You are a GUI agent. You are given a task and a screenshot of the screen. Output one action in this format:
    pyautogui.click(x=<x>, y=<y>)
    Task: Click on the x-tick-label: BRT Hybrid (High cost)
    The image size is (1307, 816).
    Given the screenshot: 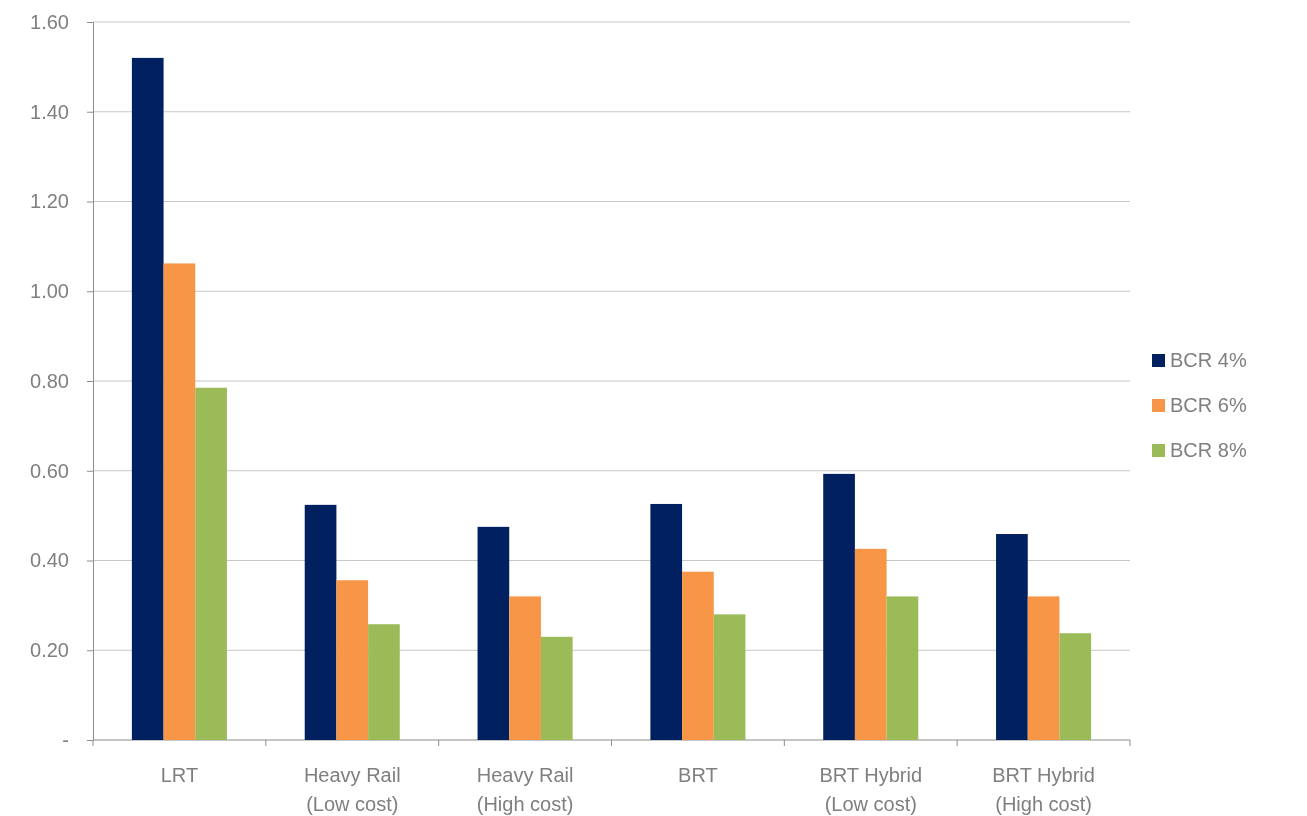 What is the action you would take?
    pyautogui.click(x=1043, y=789)
    